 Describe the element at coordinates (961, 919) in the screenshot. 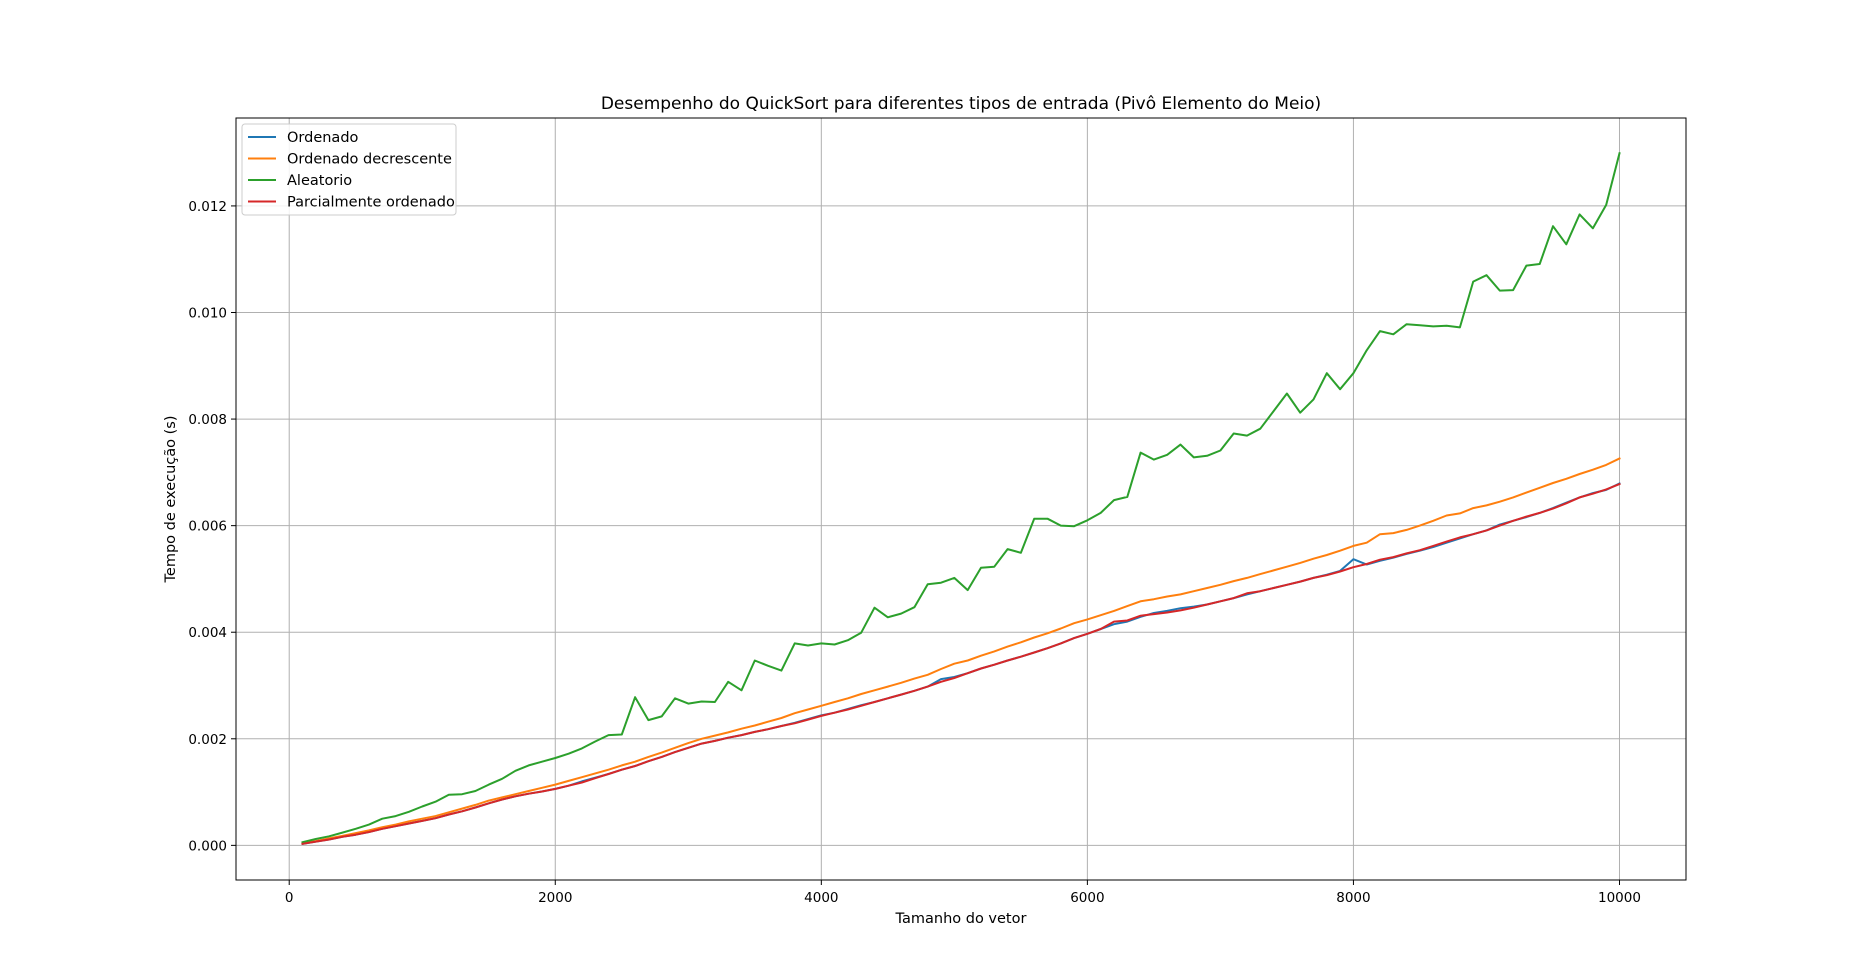

I see `x-axis-label: Tamanho do vetor` at that location.